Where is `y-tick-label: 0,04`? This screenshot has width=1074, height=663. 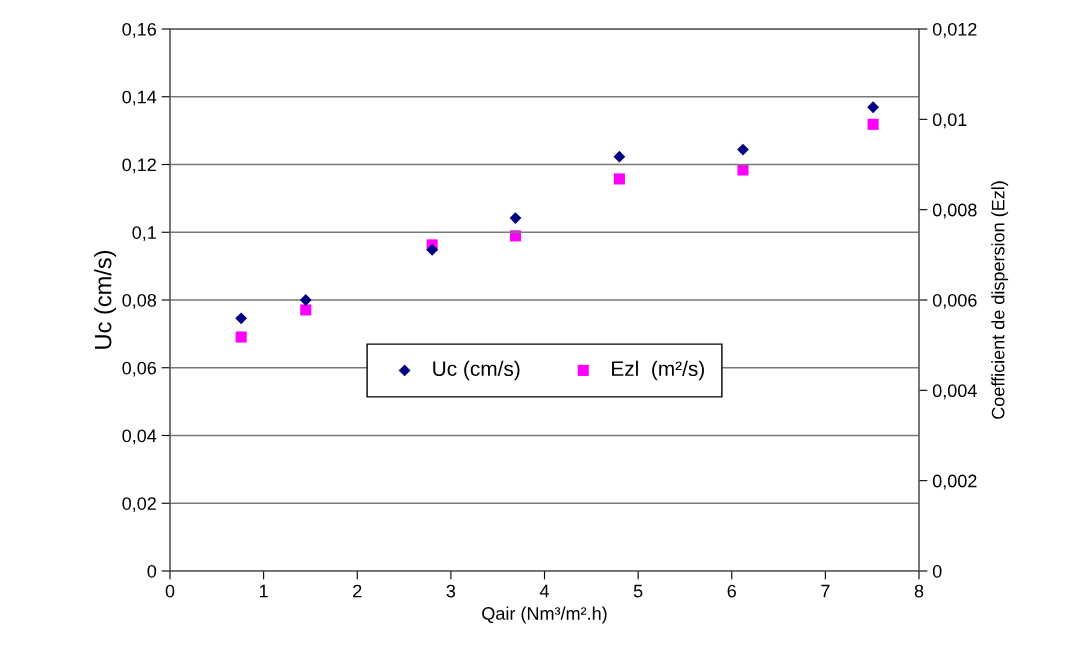
y-tick-label: 0,04 is located at coordinates (139, 437).